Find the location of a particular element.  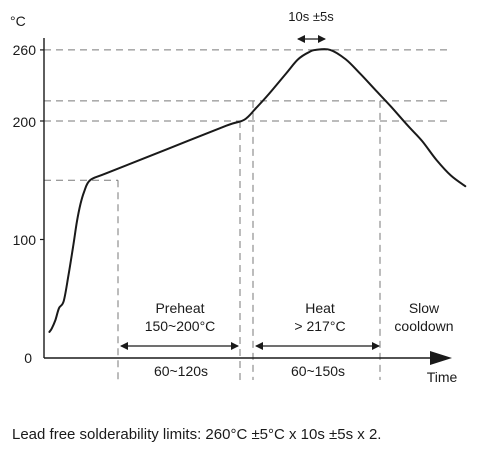

y-tick-label-200: 200 is located at coordinates (25, 122).